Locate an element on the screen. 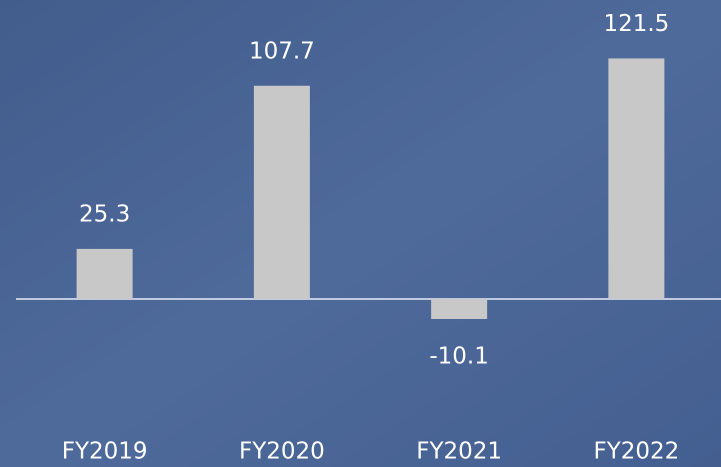 The image size is (721, 467). x-tick-label: FY2019 is located at coordinates (105, 452).